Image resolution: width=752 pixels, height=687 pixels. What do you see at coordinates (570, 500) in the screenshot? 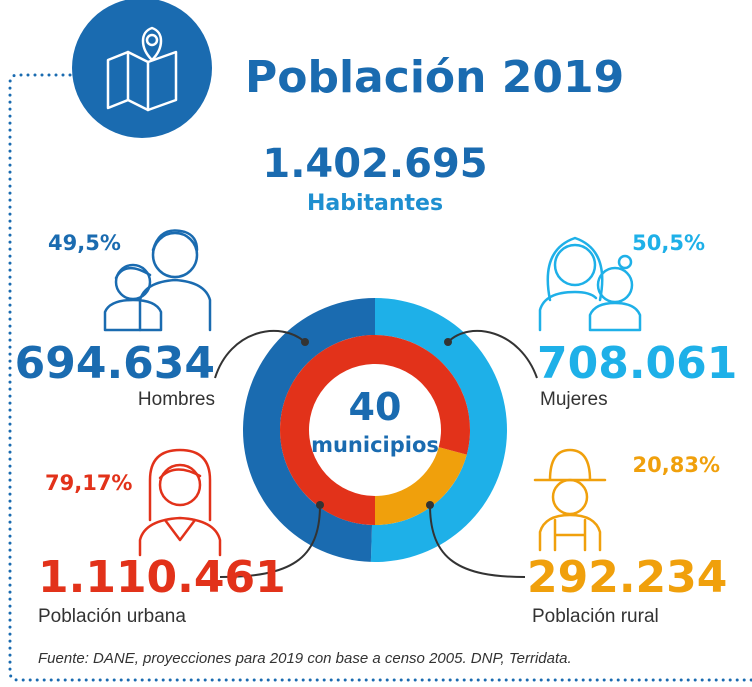
I see `rural-icon` at bounding box center [570, 500].